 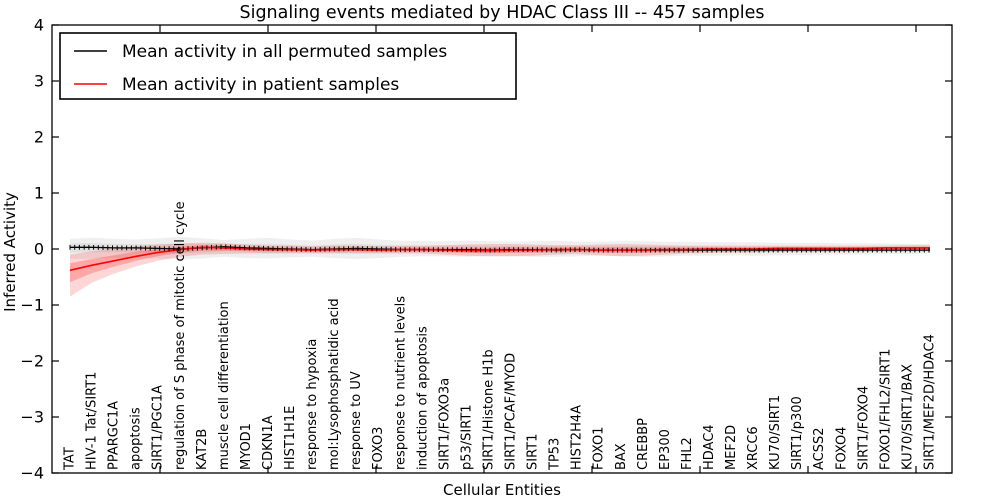 I want to click on y-tick-label: 2, so click(x=39, y=137).